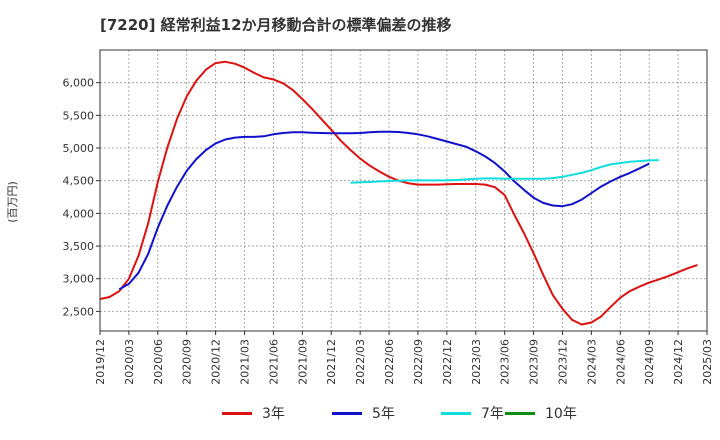 This screenshot has height=440, width=720. Describe the element at coordinates (245, 362) in the screenshot. I see `x-tick-label: 2021/03` at that location.